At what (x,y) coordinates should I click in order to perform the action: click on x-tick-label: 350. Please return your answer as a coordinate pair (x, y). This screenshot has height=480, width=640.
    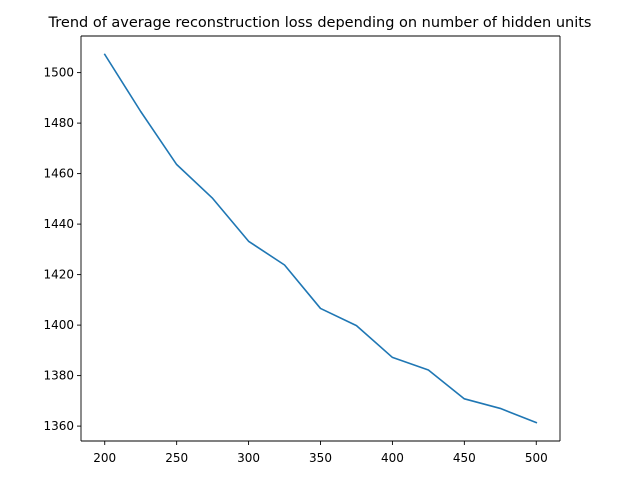
    Looking at the image, I should click on (320, 458).